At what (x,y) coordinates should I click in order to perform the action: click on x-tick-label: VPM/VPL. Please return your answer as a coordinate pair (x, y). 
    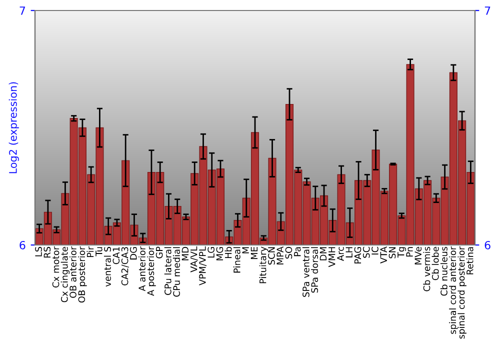
    Looking at the image, I should click on (203, 266).